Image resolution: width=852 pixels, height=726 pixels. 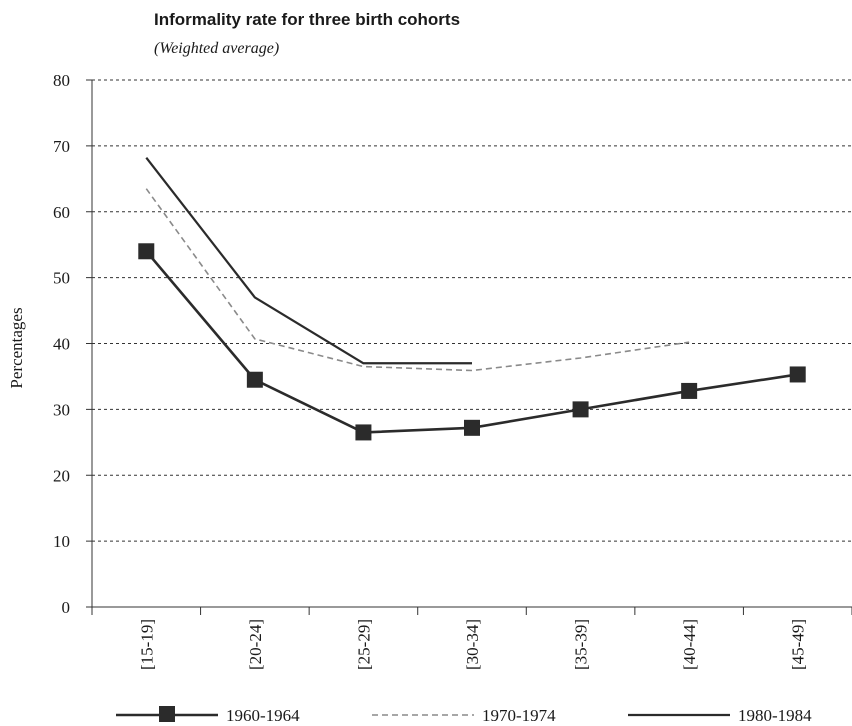 What do you see at coordinates (167, 714) in the screenshot?
I see `legend-marker` at bounding box center [167, 714].